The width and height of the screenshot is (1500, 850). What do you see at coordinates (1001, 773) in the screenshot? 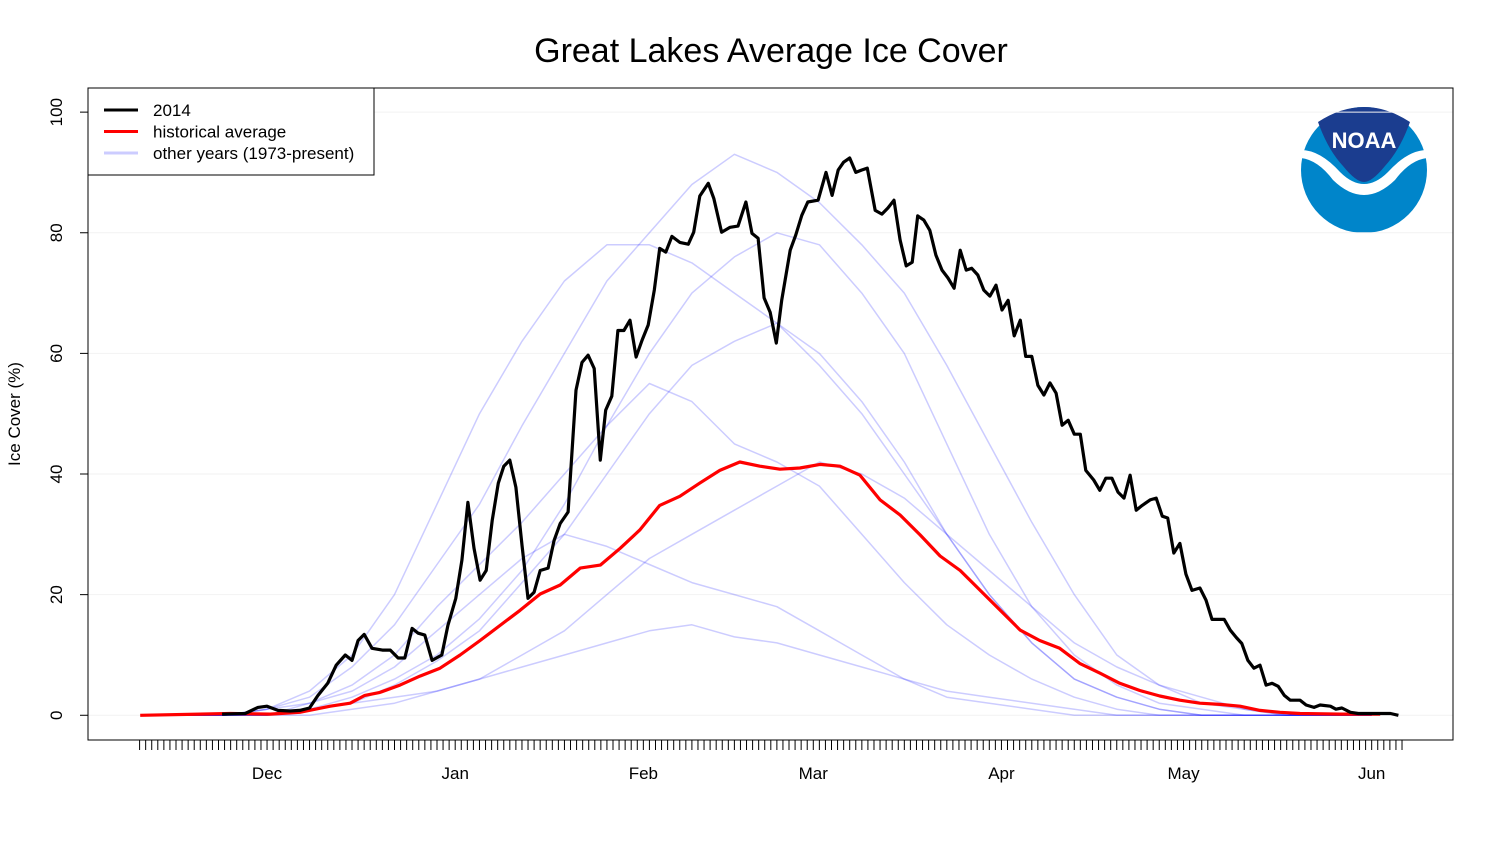
I see `x-tick-label: Apr` at bounding box center [1001, 773].